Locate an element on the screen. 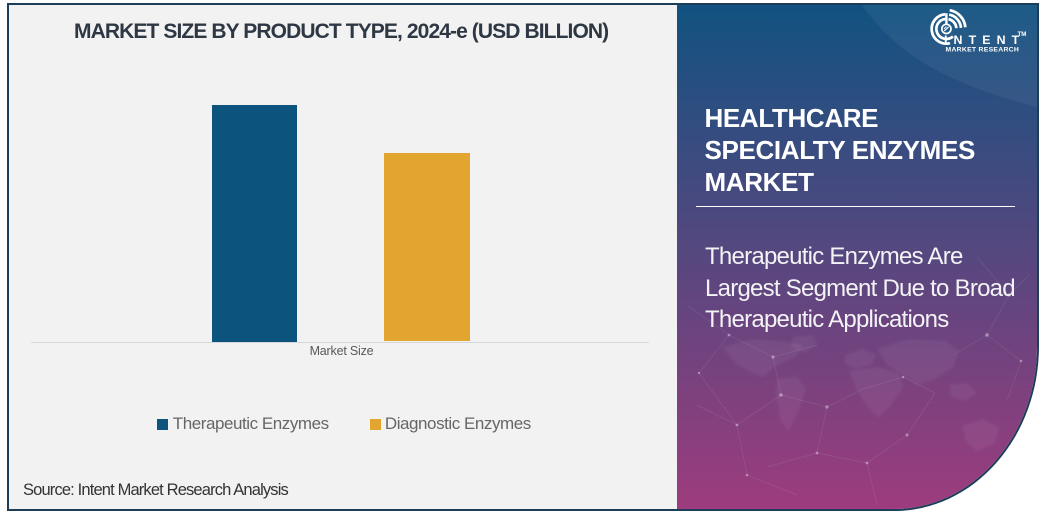  svg-text: MARKET RESEARCH is located at coordinates (983, 50).